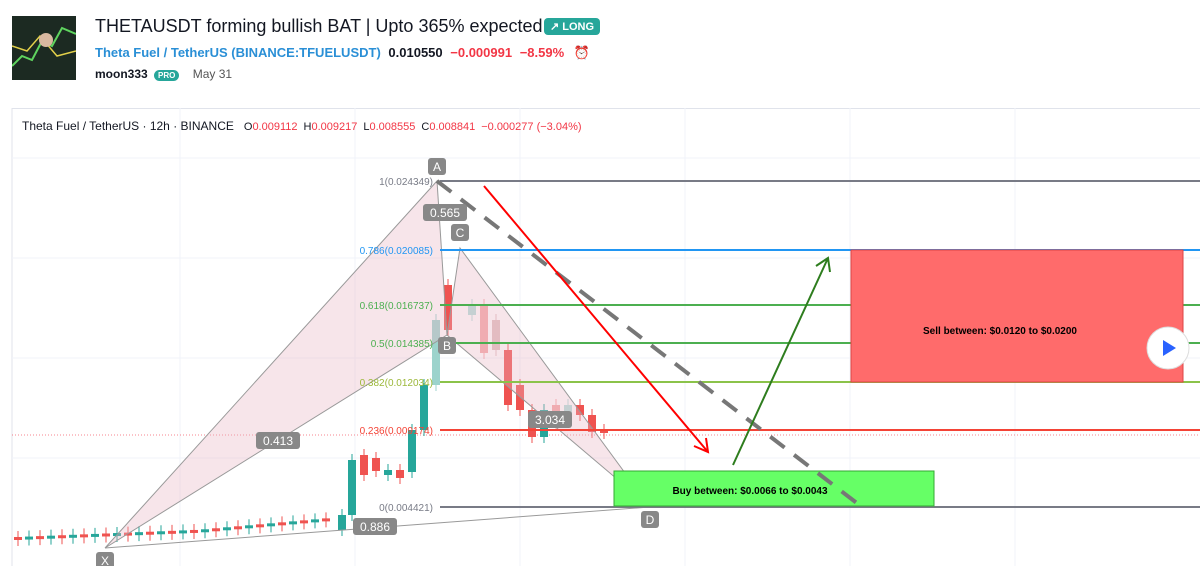 Image resolution: width=1200 pixels, height=566 pixels. I want to click on ohlc-value: 0.008841, so click(452, 127).